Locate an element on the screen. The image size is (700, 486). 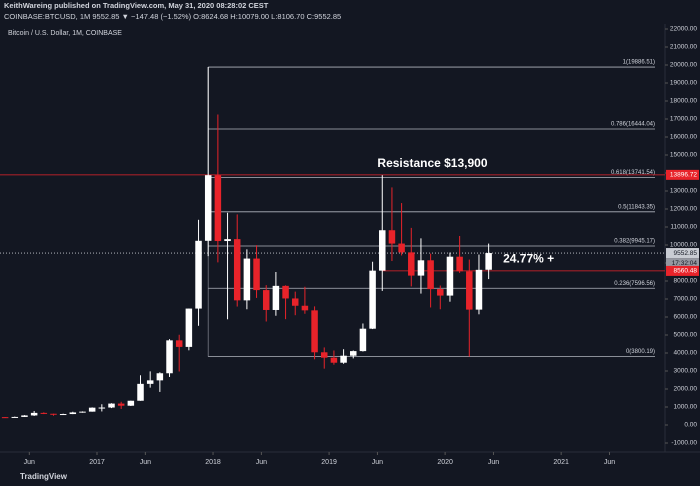
fib-label: 0.618(13741.54) is located at coordinates (633, 173).